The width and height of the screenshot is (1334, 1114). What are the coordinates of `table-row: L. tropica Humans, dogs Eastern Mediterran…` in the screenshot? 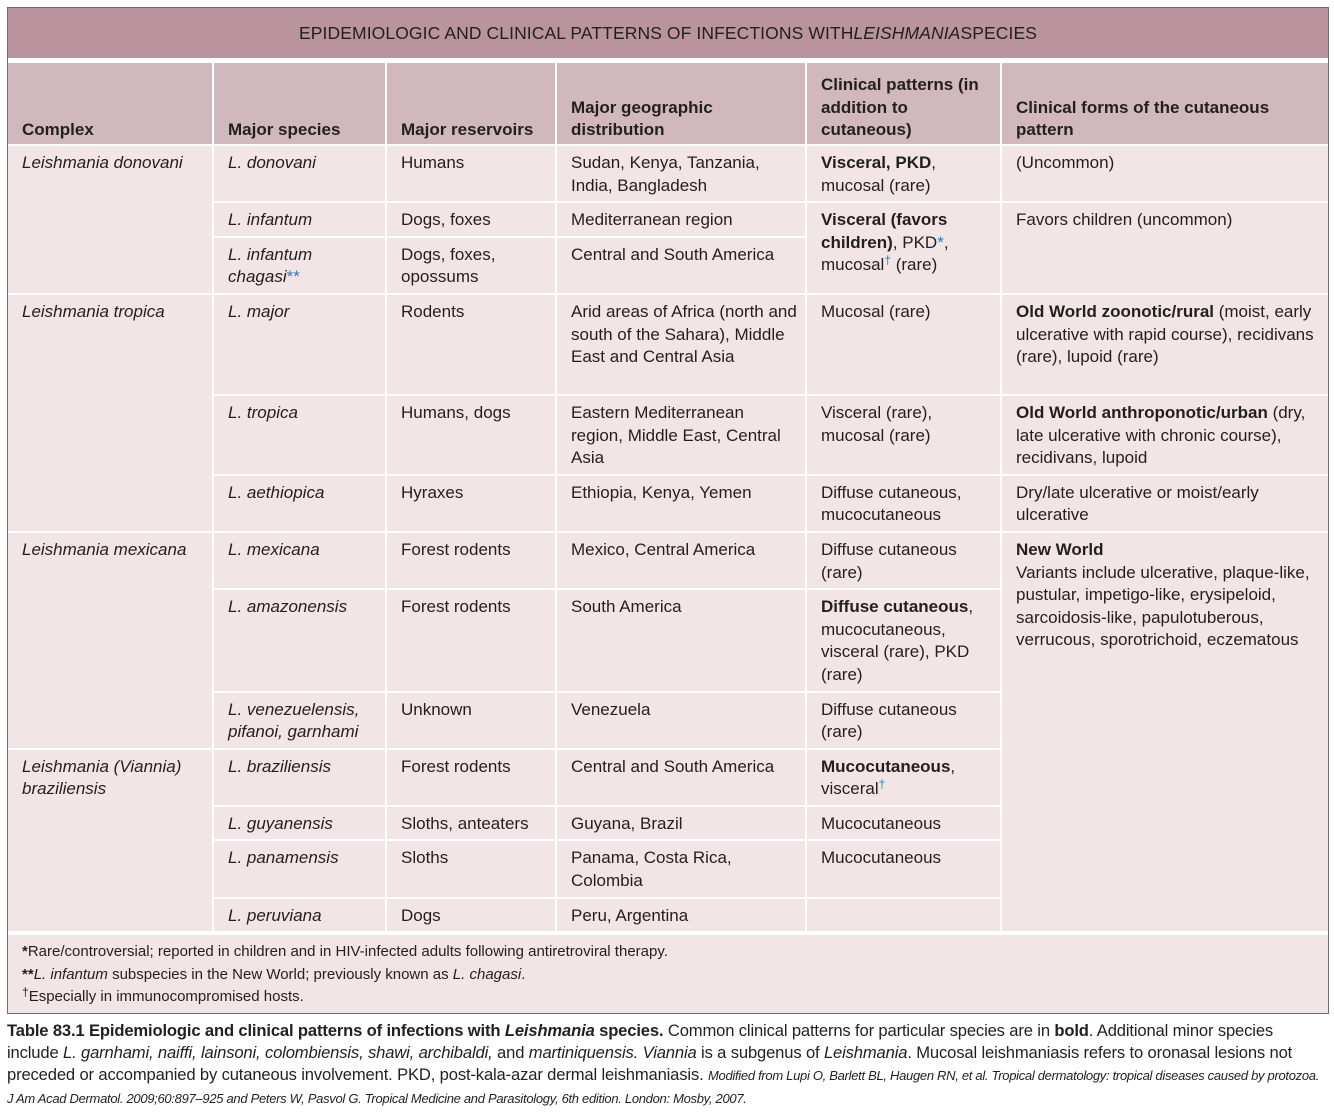 It's located at (668, 434).